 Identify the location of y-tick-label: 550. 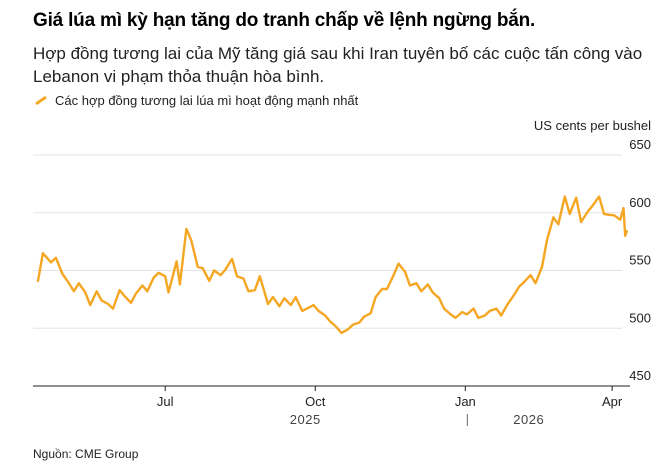
(640, 260).